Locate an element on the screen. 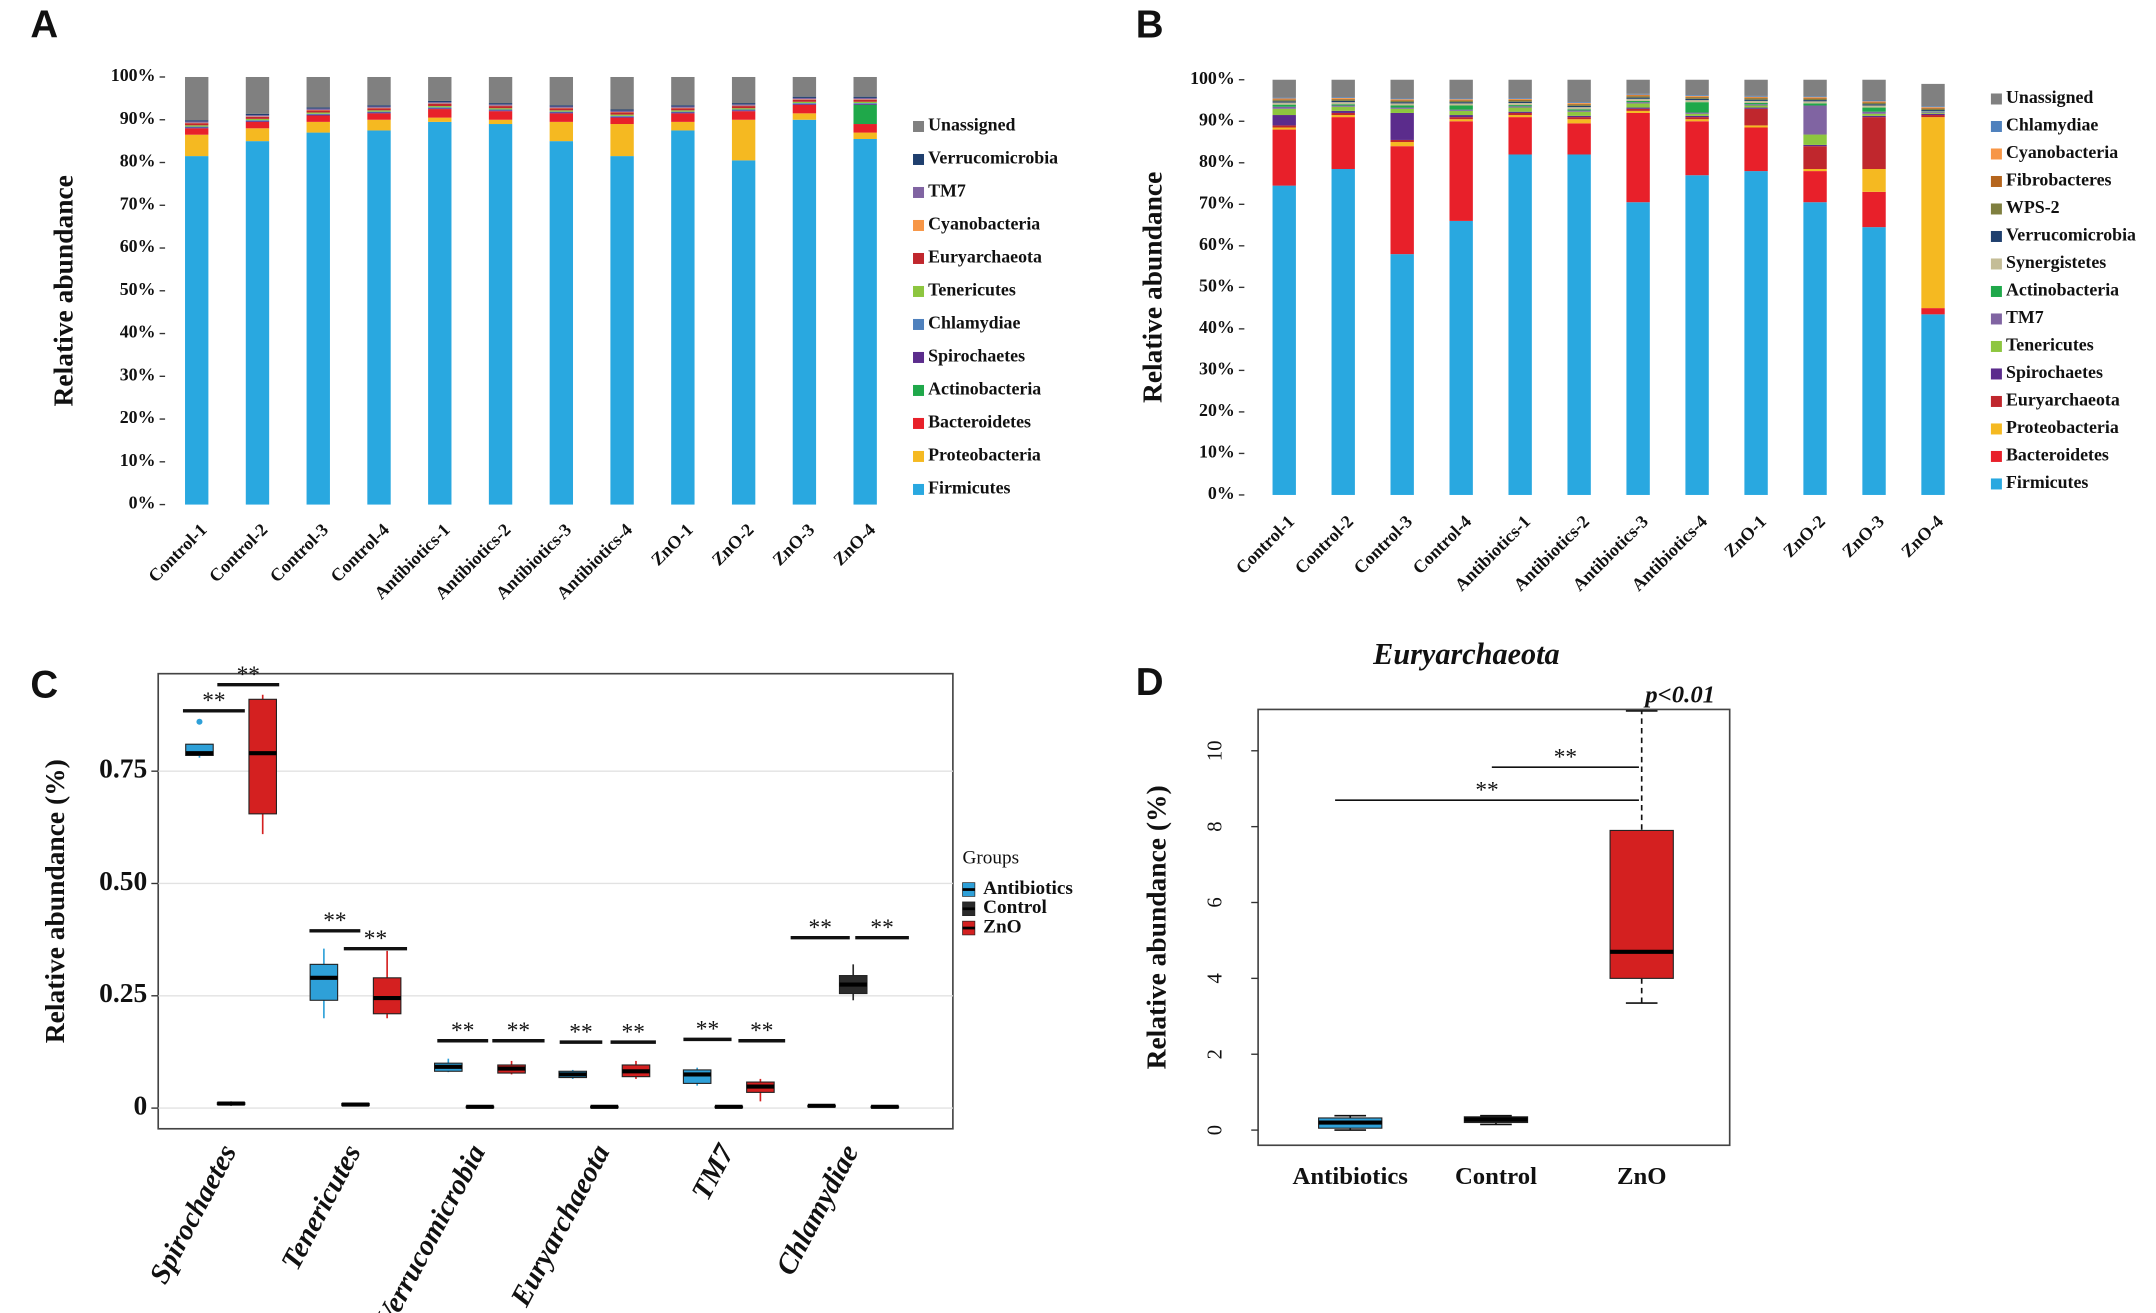 This screenshot has width=2156, height=1313. legend-label: Firmicutes is located at coordinates (969, 488).